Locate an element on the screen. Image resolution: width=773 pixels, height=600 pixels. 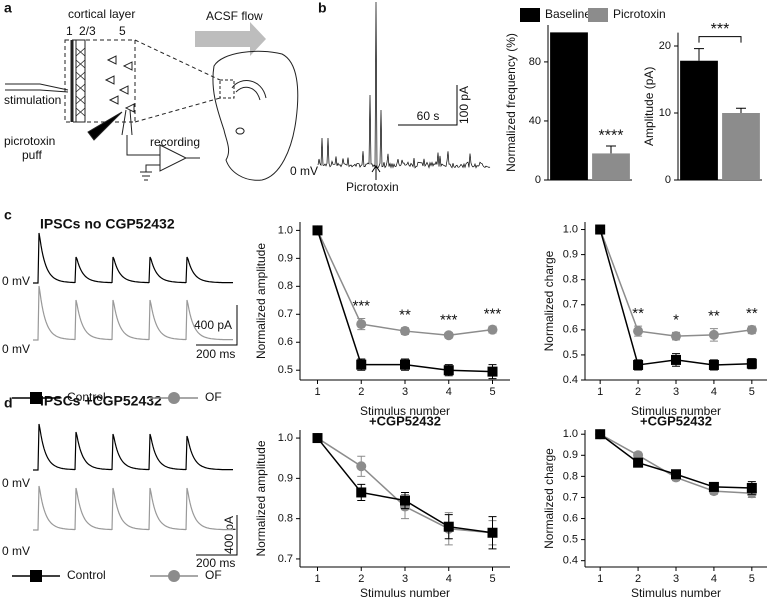
y-tick-label: 0 is located at coordinates (668, 180).